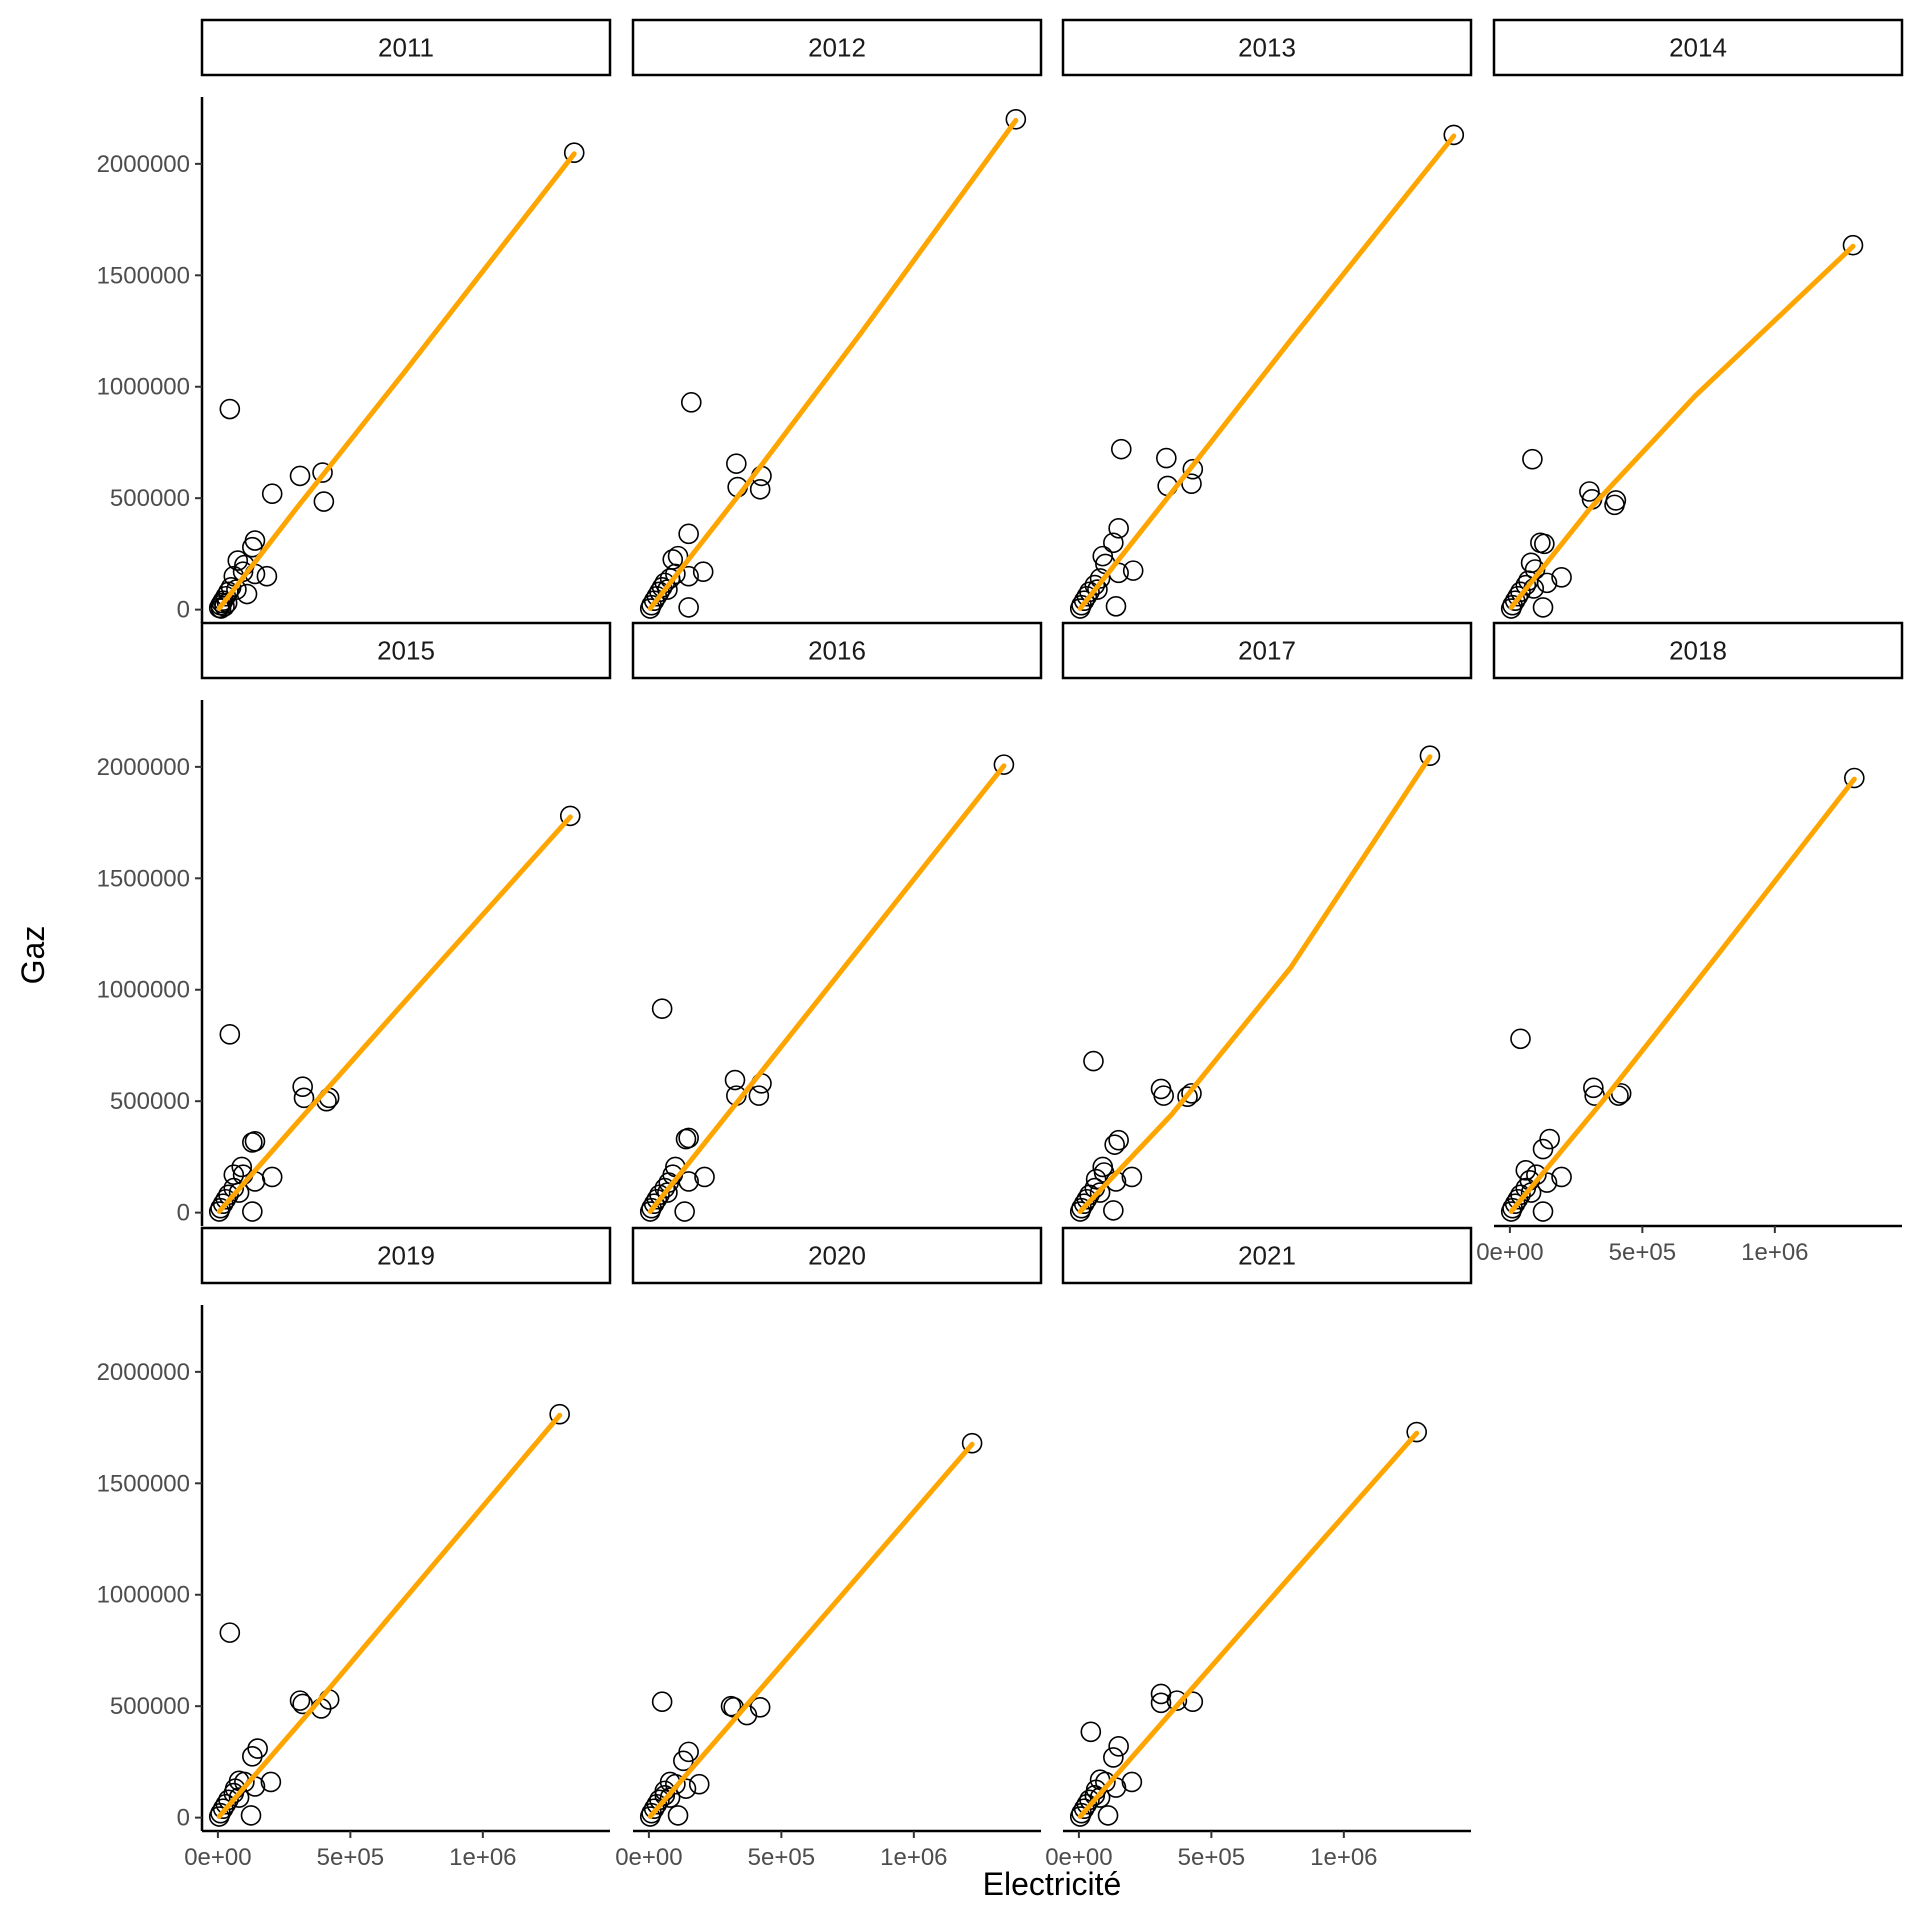 The width and height of the screenshot is (1920, 1920). I want to click on y-tick-label: 1000000, so click(143, 1595).